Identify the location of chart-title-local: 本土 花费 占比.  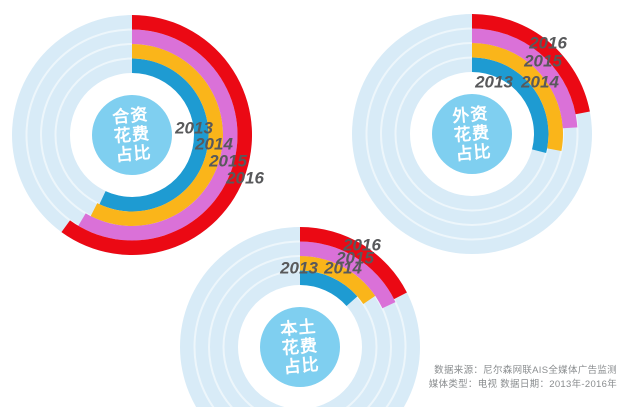
(300, 347).